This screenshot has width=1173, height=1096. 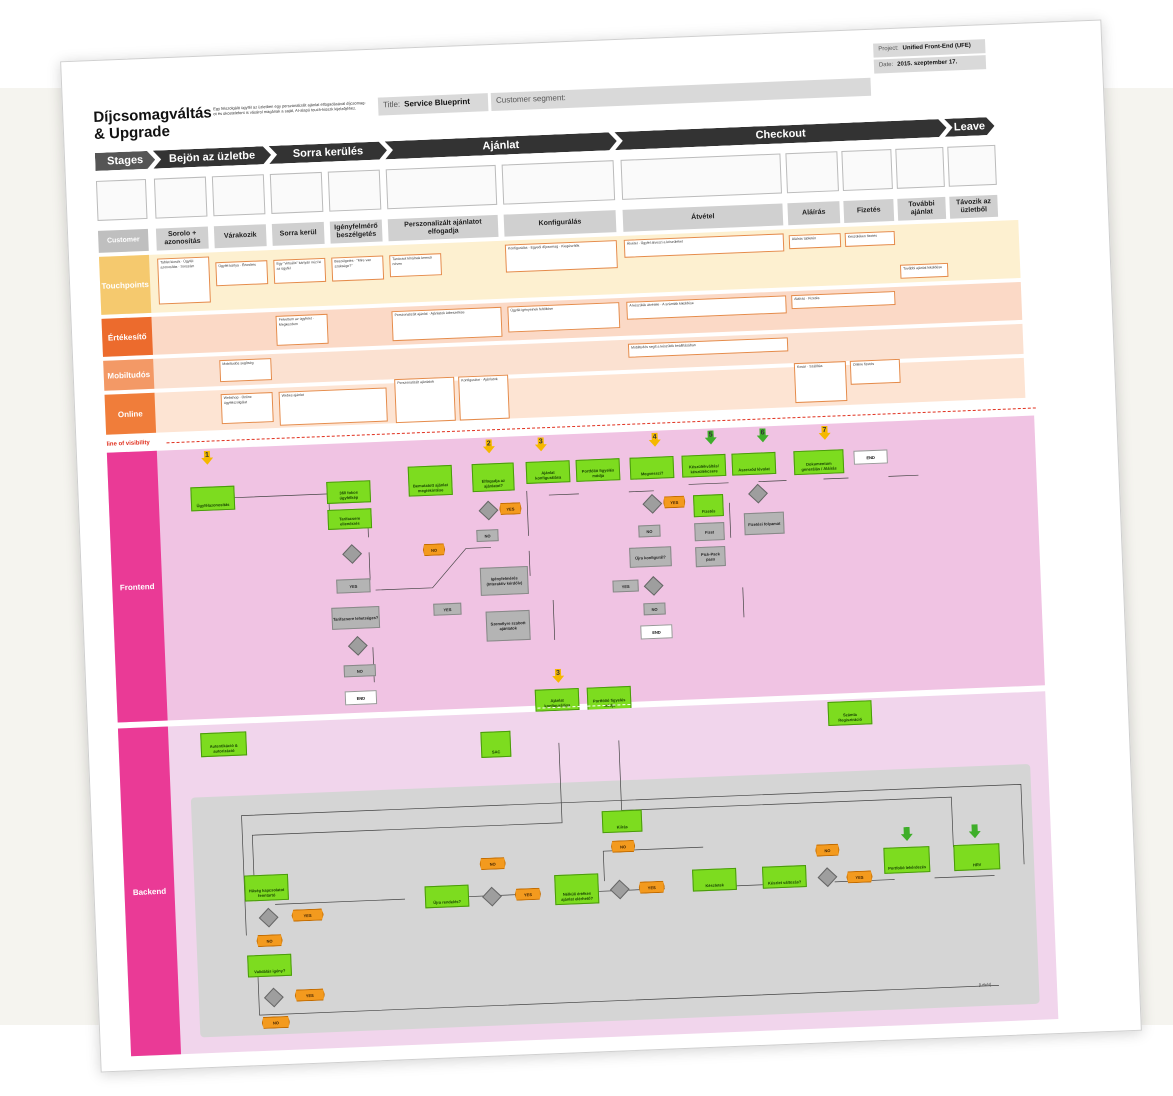 What do you see at coordinates (123, 240) in the screenshot?
I see `customer-lane-label: Customer` at bounding box center [123, 240].